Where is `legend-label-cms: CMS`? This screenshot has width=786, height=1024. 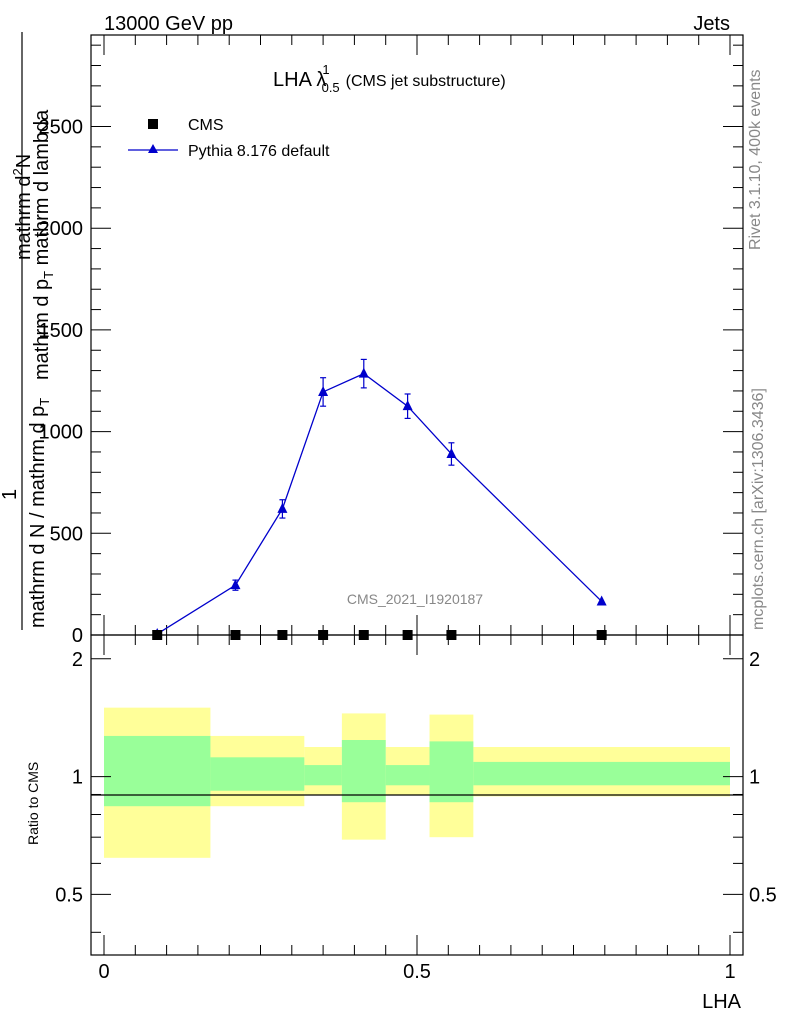 legend-label-cms: CMS is located at coordinates (206, 125).